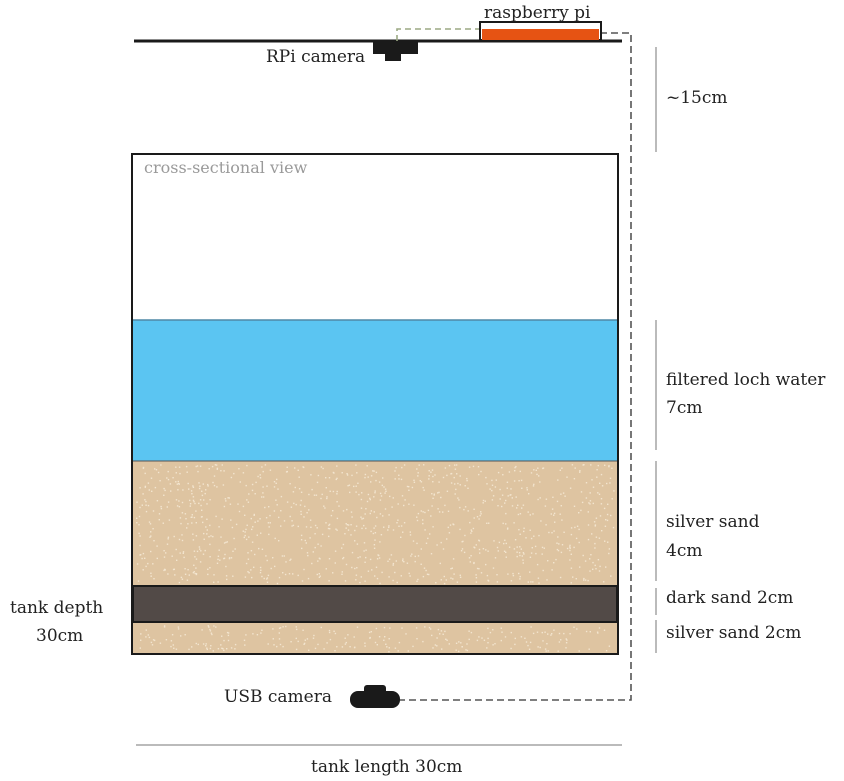 The height and width of the screenshot is (781, 844). Describe the element at coordinates (60, 636) in the screenshot. I see `tank-depth-value: 30cm` at that location.